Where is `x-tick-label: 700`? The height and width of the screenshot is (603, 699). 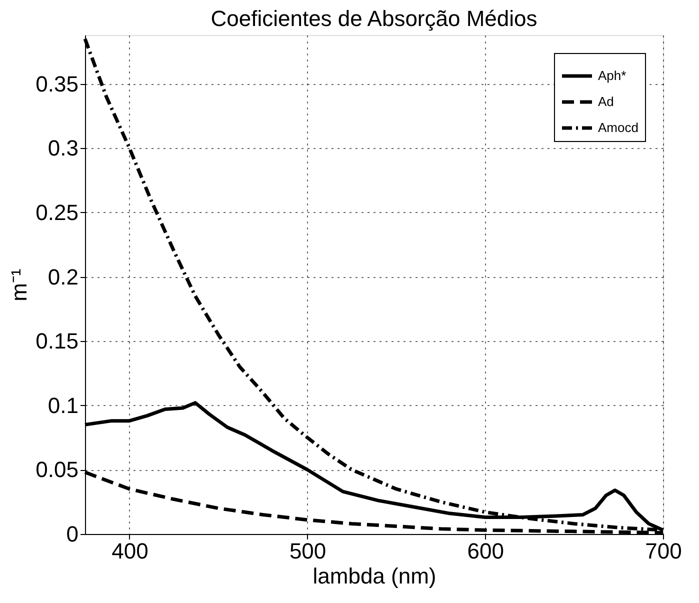
x-tick-label: 700 is located at coordinates (663, 551).